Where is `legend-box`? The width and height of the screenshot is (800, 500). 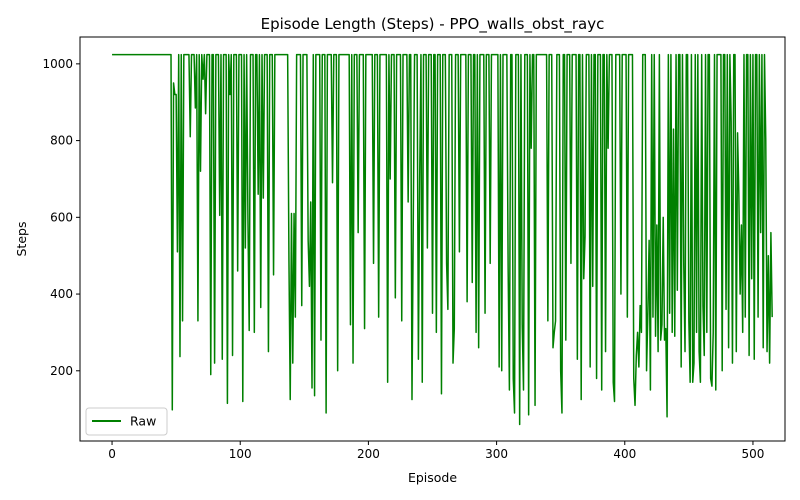 legend-box is located at coordinates (126, 421).